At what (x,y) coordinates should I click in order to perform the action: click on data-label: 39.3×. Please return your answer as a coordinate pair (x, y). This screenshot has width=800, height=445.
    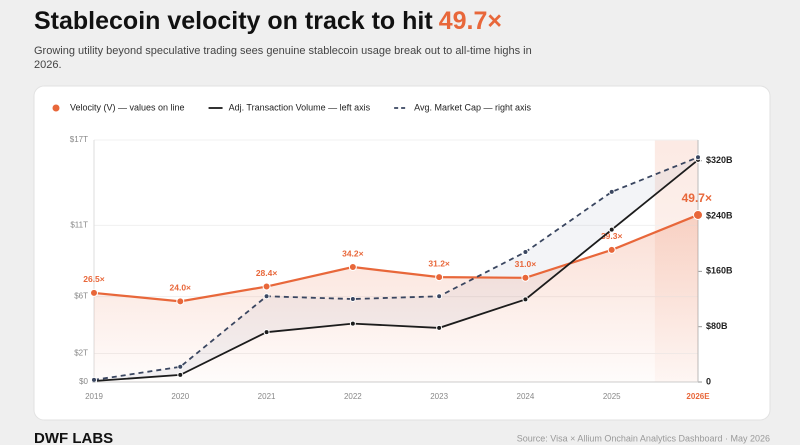
    Looking at the image, I should click on (612, 236).